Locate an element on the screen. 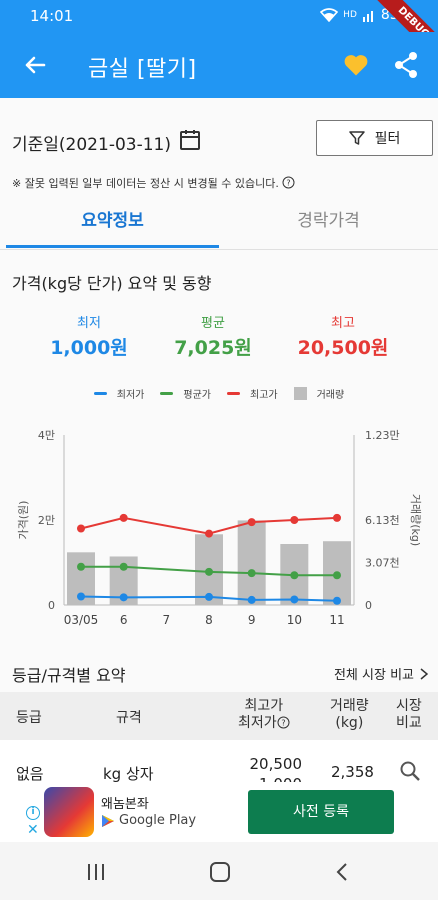 This screenshot has height=900, width=438. back-nav-icon is located at coordinates (342, 872).